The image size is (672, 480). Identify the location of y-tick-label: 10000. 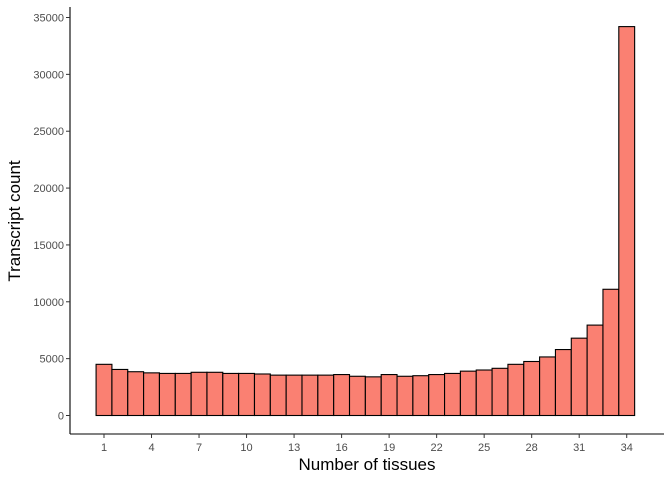
(48, 303).